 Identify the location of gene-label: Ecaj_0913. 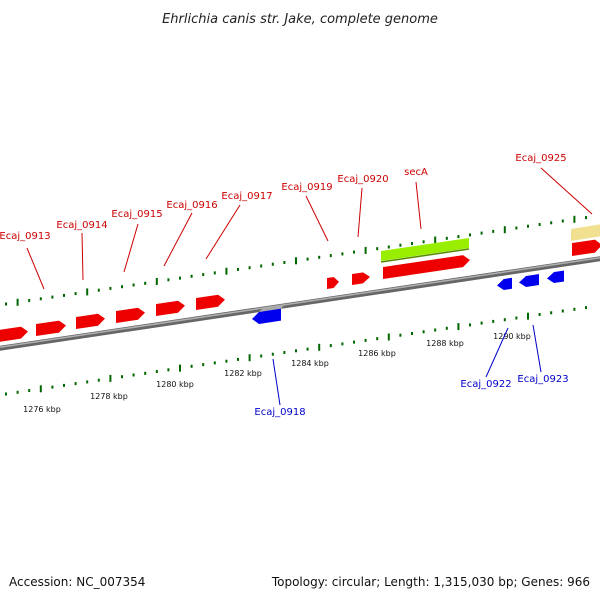
(25, 236).